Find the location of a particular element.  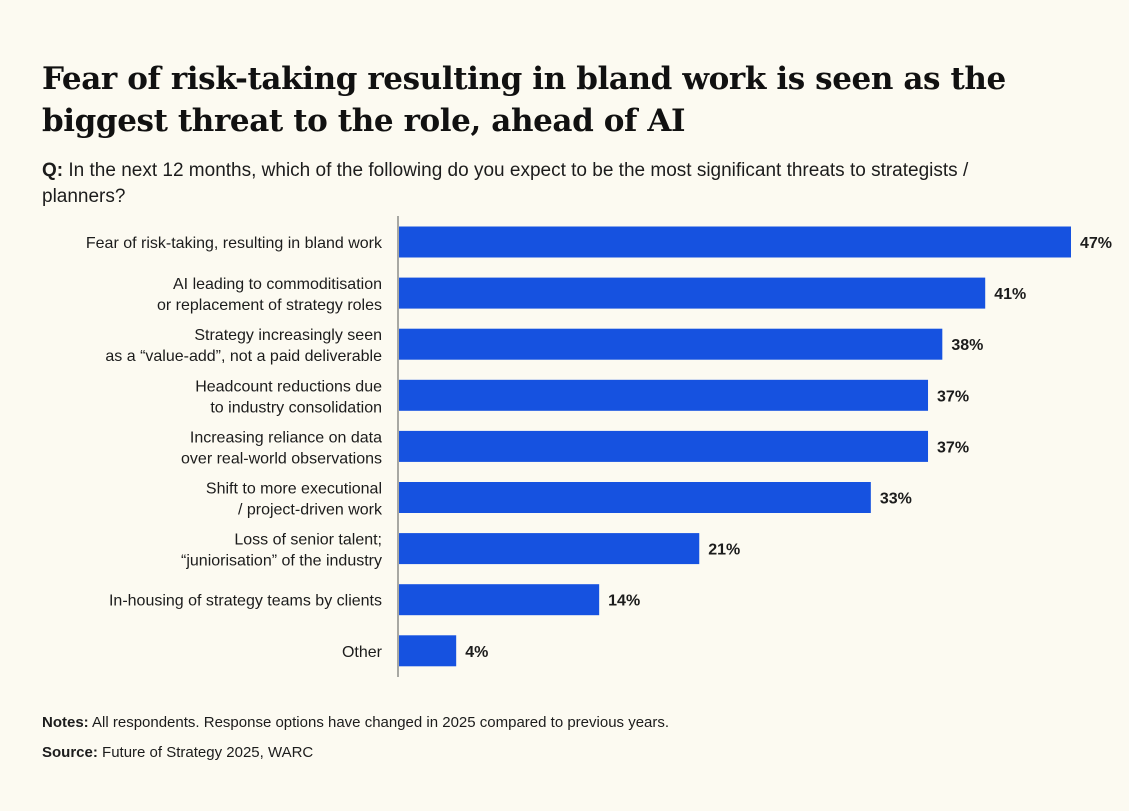

value-label-4: 37% is located at coordinates (953, 396).